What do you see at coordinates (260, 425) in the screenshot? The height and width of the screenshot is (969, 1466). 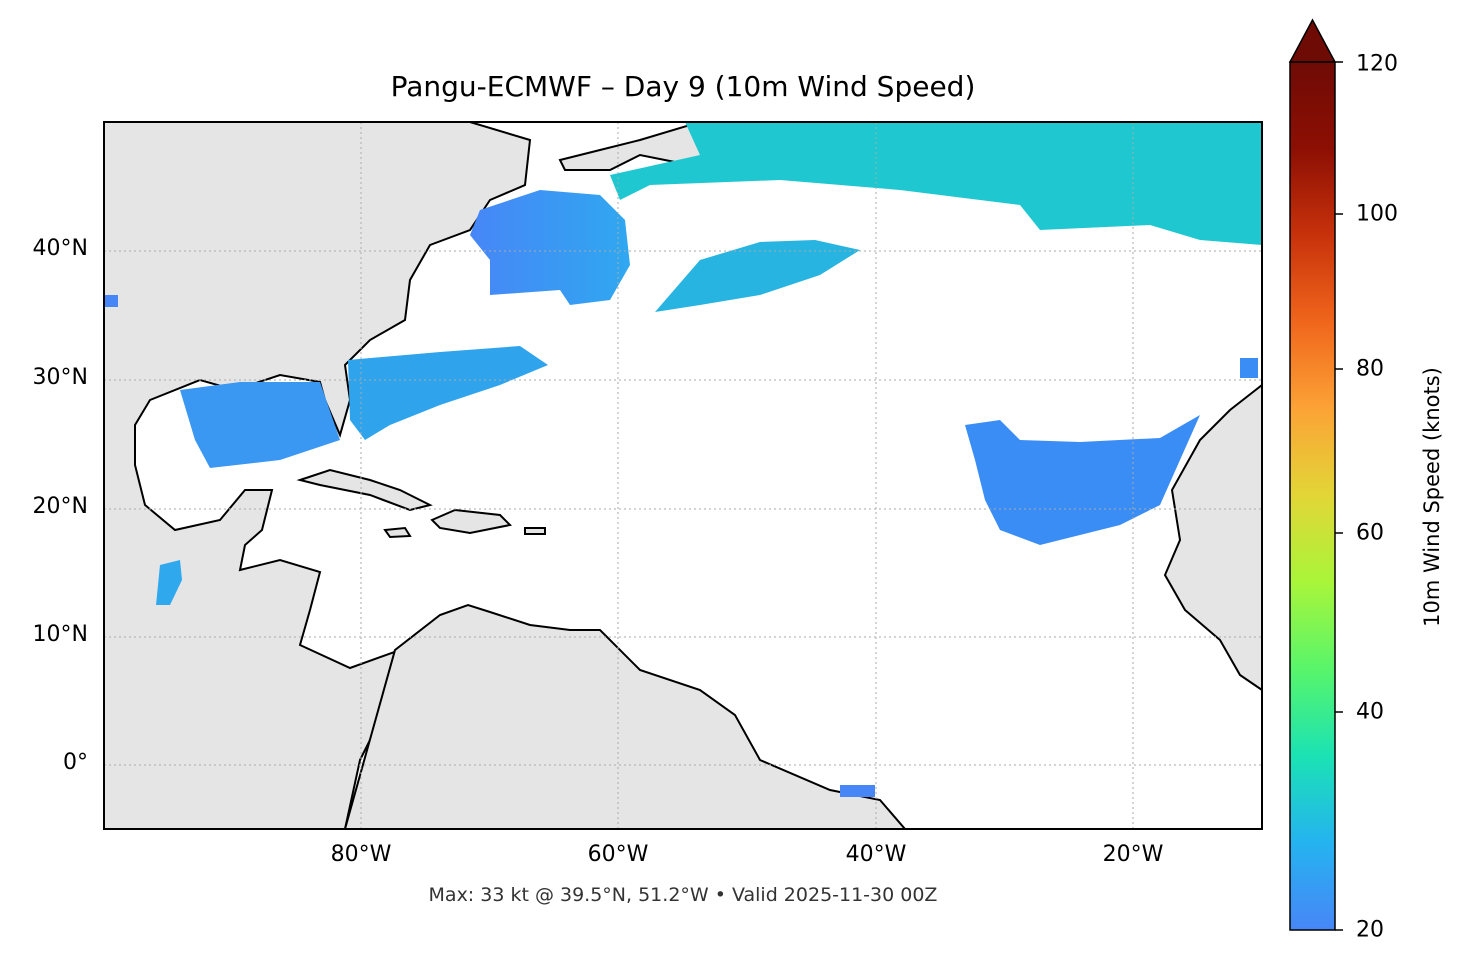 I see `wind-area-gulf` at bounding box center [260, 425].